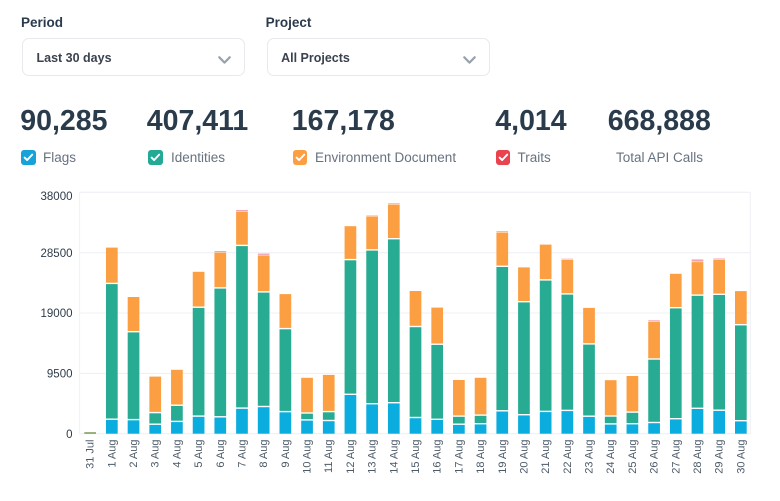 This screenshot has height=501, width=780. What do you see at coordinates (655, 457) in the screenshot?
I see `svg-text: 26 Aug` at bounding box center [655, 457].